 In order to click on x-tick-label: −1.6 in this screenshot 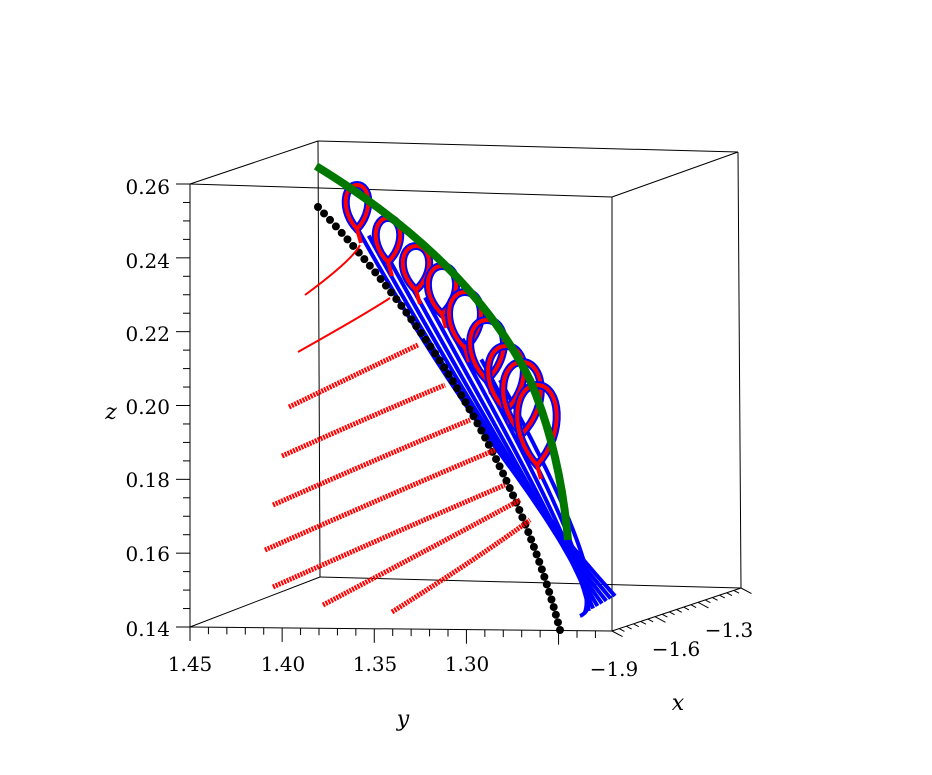, I will do `click(676, 649)`.